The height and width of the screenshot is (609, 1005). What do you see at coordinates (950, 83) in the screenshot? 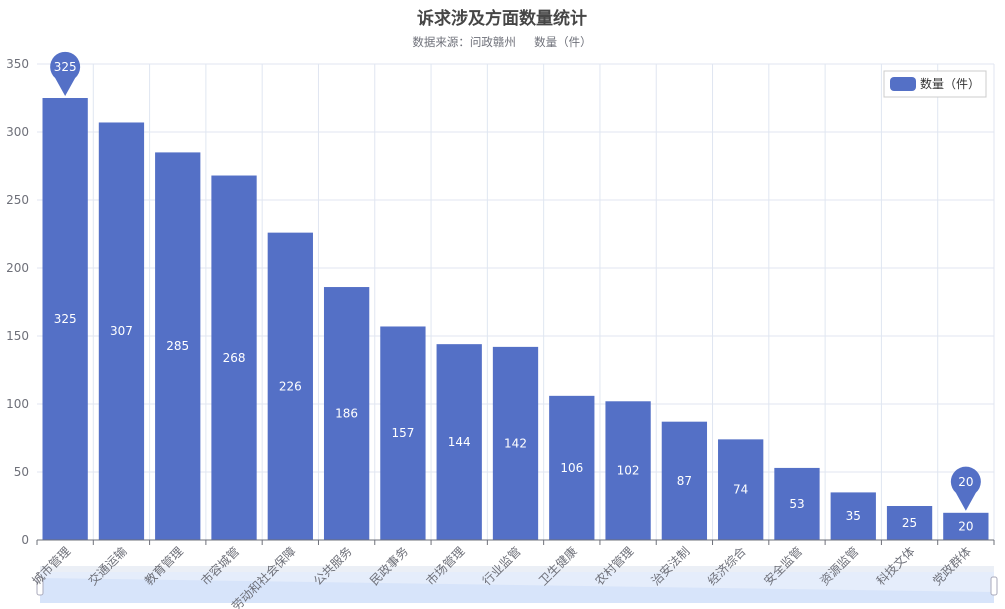
I see `legend-label: 数量（件）` at bounding box center [950, 83].